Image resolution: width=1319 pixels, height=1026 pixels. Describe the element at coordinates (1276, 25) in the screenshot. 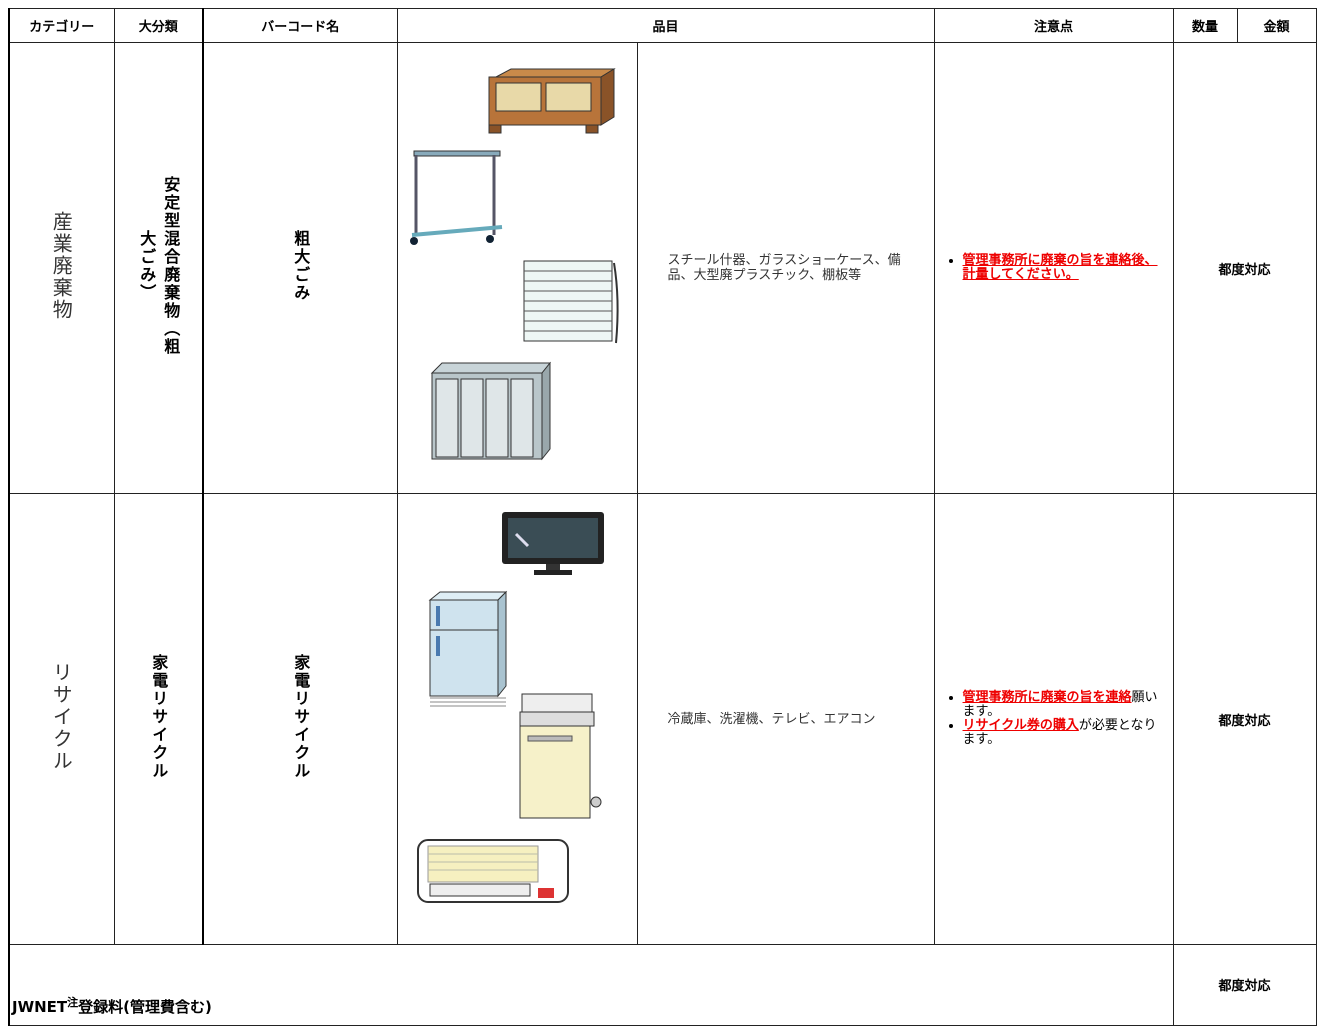

I see `header-cell: 金額` at that location.